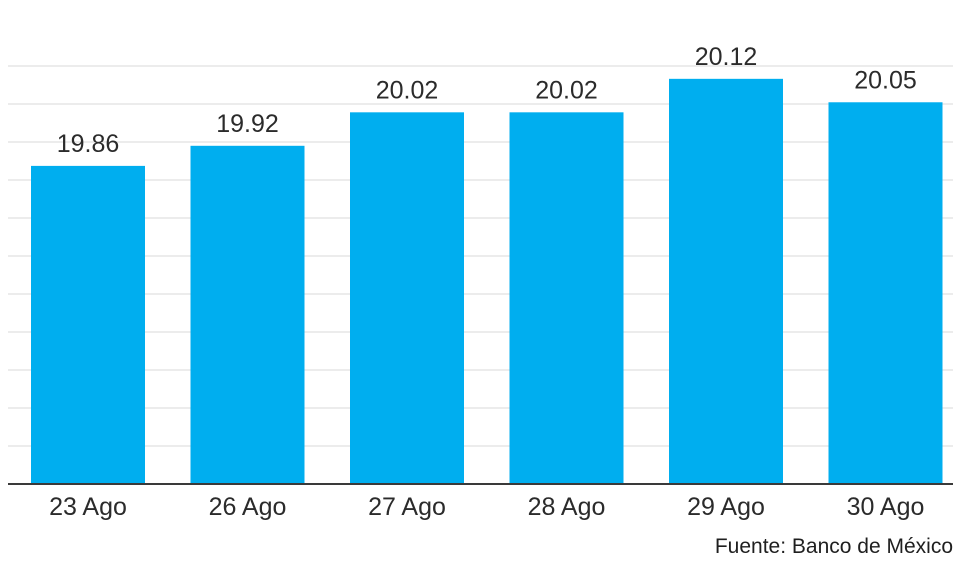 The width and height of the screenshot is (953, 573). What do you see at coordinates (885, 80) in the screenshot?
I see `bar-value-label: 20.05` at bounding box center [885, 80].